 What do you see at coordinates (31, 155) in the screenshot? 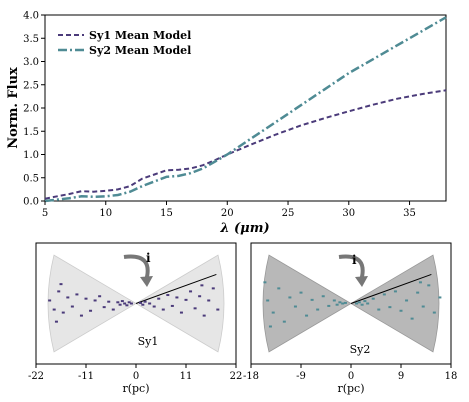
I see `line-chart-y-tick-label: 1.0` at bounding box center [31, 155].